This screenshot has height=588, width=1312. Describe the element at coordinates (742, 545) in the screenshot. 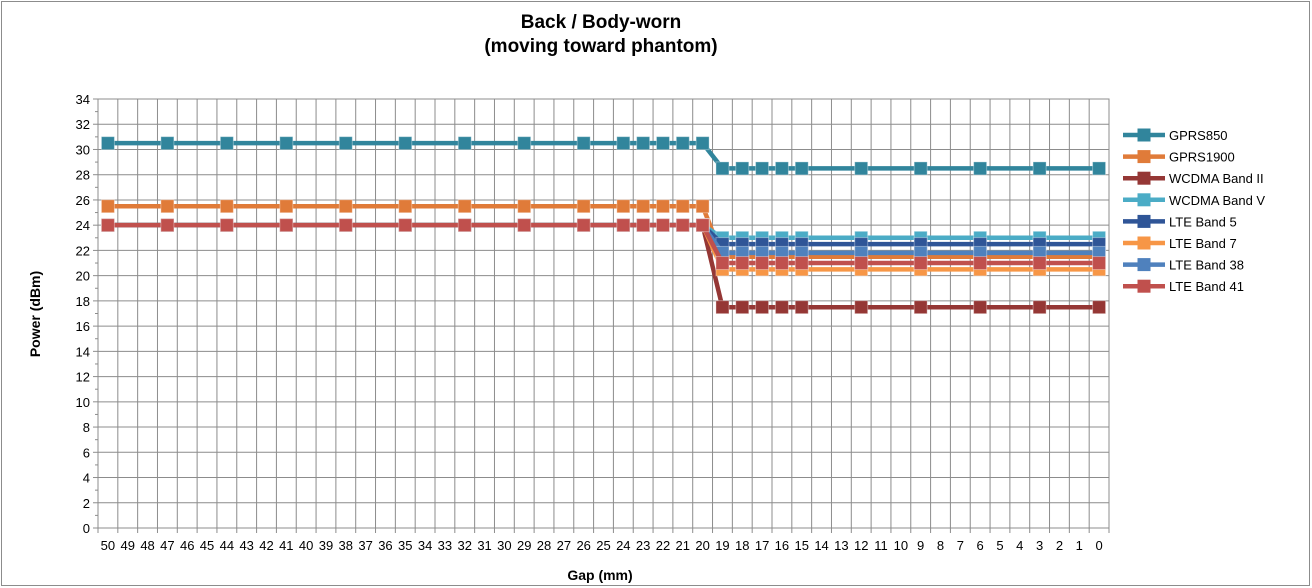

I see `x-tick-label: 18` at that location.